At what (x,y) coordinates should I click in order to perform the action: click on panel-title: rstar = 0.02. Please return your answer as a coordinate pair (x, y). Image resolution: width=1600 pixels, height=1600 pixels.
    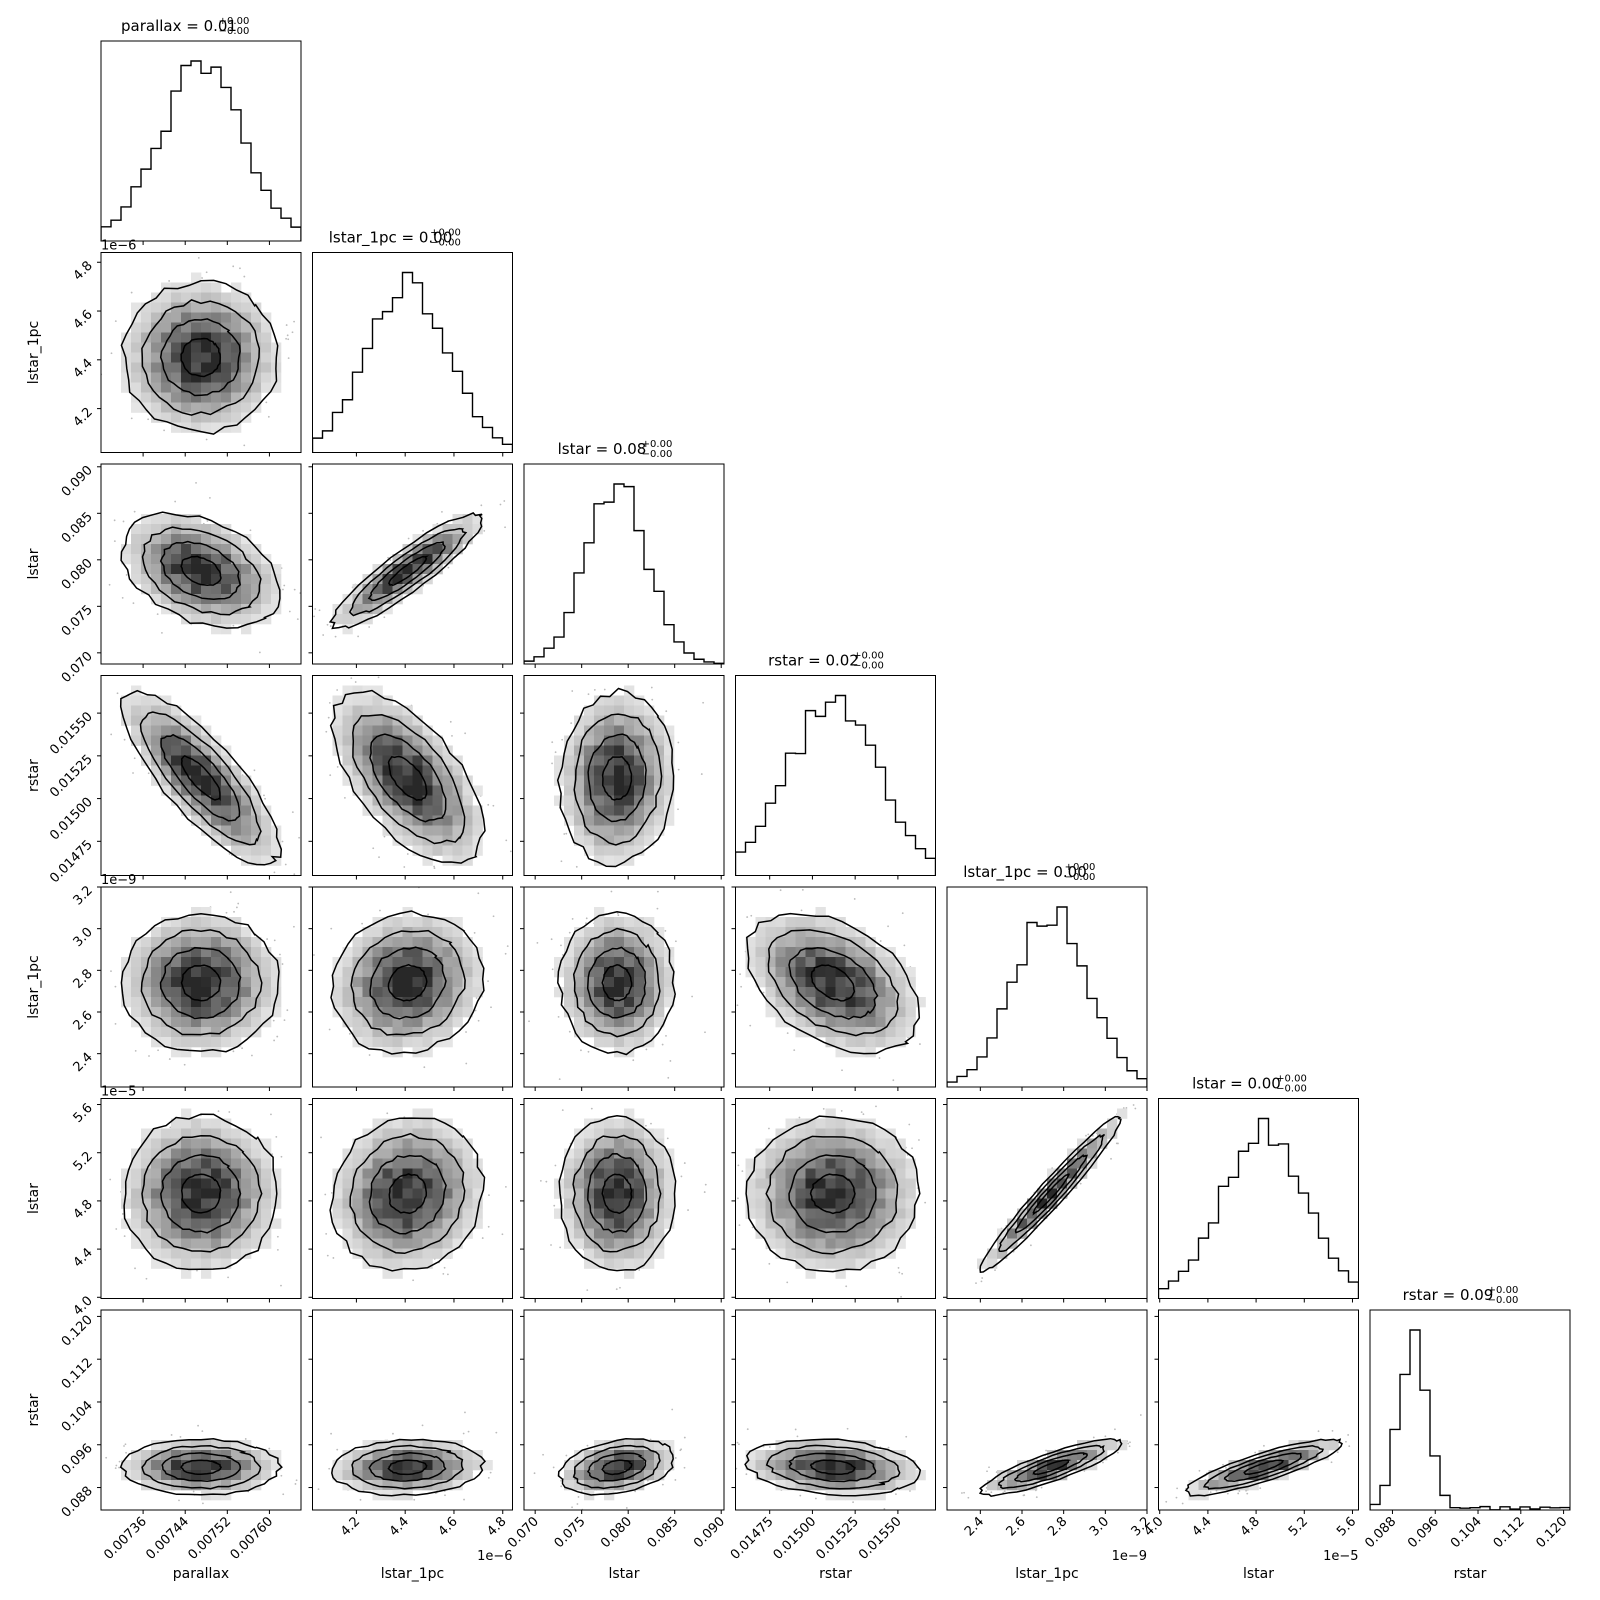
    Looking at the image, I should click on (813, 661).